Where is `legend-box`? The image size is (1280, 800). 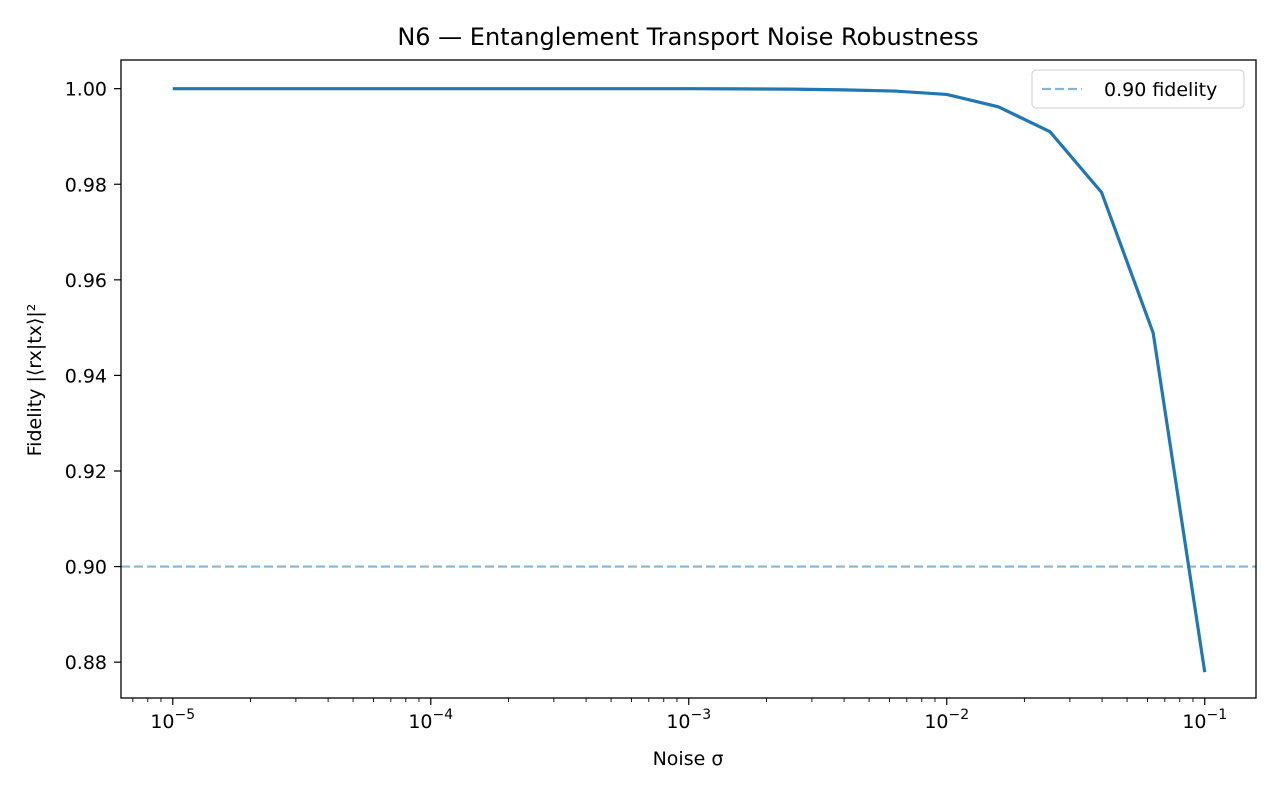 legend-box is located at coordinates (1138, 89).